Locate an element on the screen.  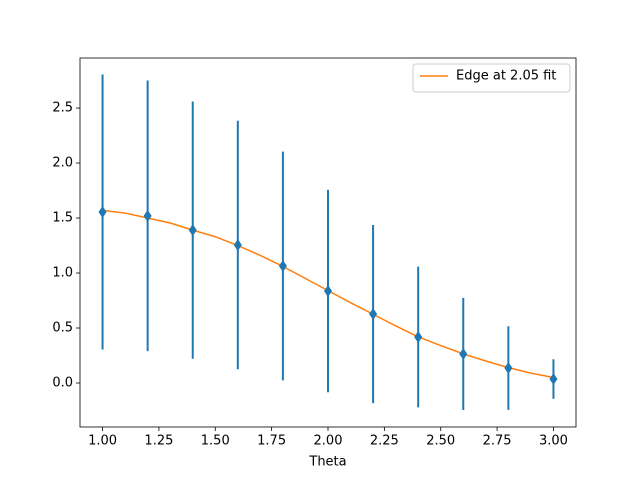
x-tick-label: 2.00 is located at coordinates (328, 441).